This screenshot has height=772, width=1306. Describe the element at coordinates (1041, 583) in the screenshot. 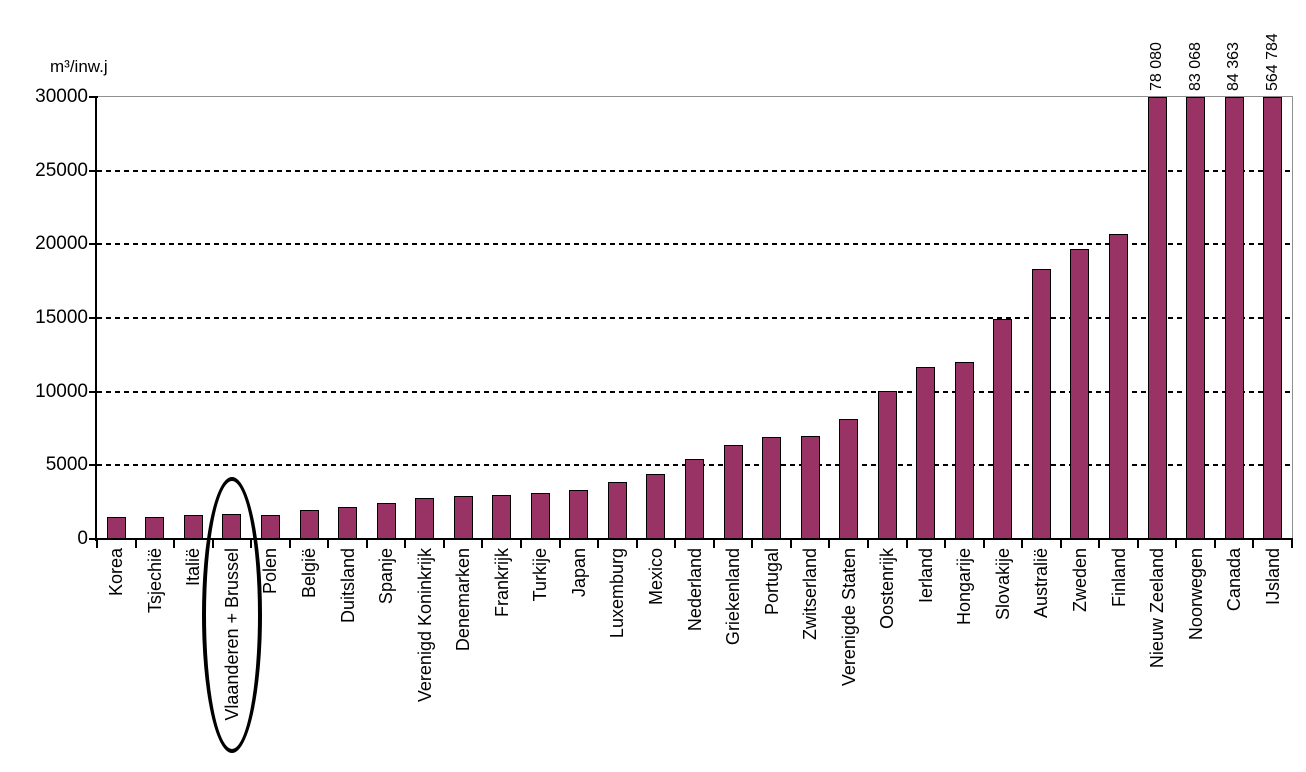

I see `x-axis-label: Australië` at that location.